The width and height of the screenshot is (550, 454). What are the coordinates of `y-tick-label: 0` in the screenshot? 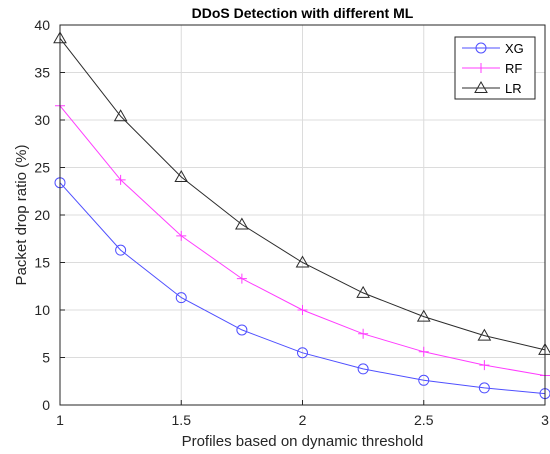 It's located at (46, 405).